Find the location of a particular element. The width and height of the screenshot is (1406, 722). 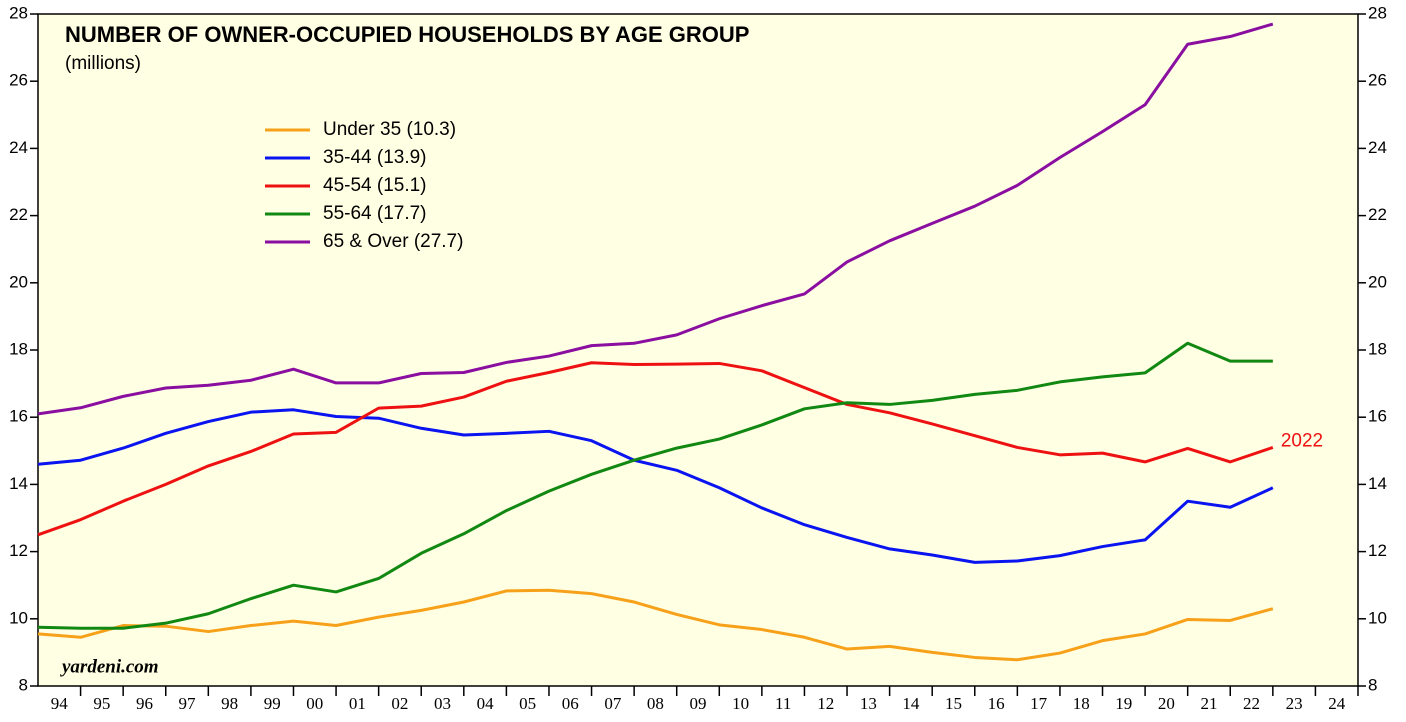

x-tick-label: 00 is located at coordinates (314, 703).